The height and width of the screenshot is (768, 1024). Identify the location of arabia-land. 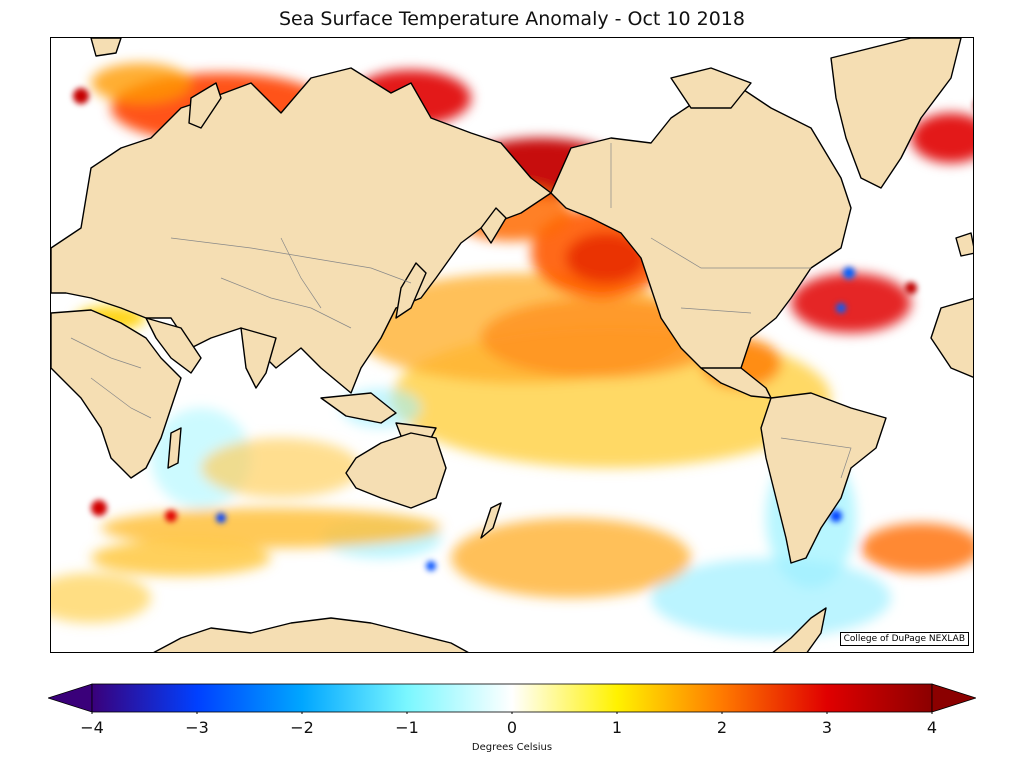
(173, 345).